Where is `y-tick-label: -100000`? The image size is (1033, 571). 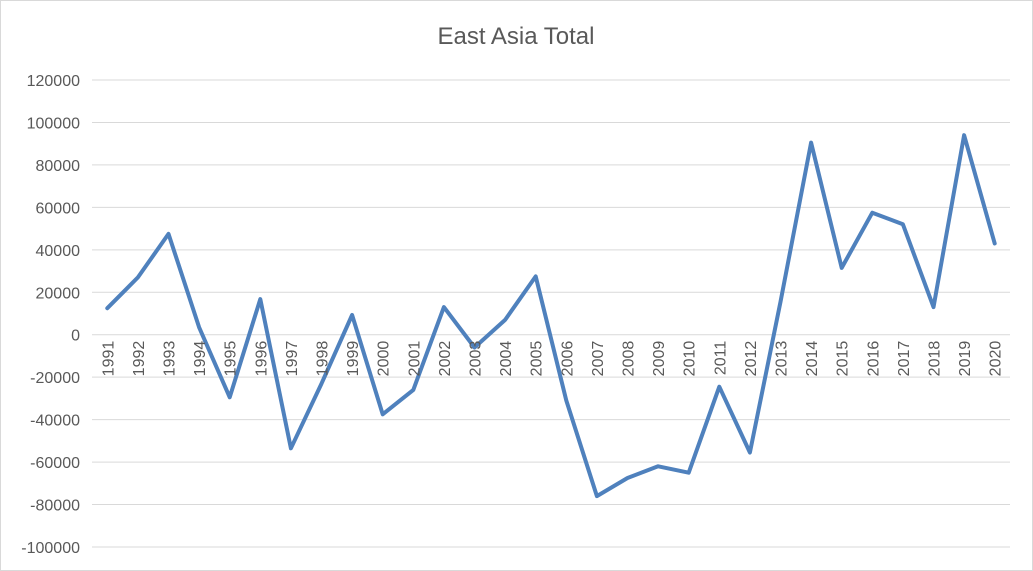 y-tick-label: -100000 is located at coordinates (50, 548).